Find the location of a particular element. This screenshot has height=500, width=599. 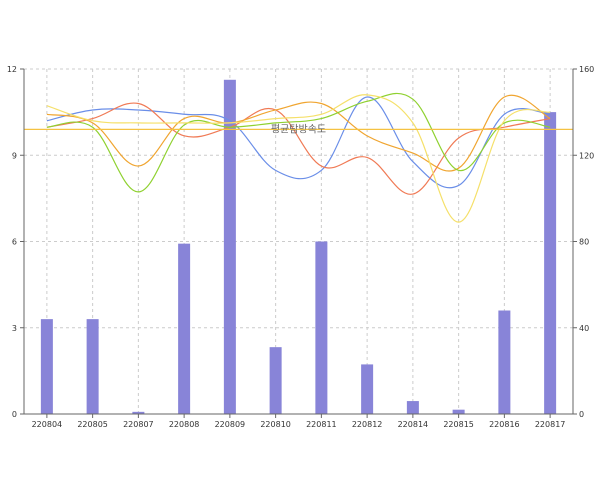

x-tick-label: 220805 is located at coordinates (92, 424).